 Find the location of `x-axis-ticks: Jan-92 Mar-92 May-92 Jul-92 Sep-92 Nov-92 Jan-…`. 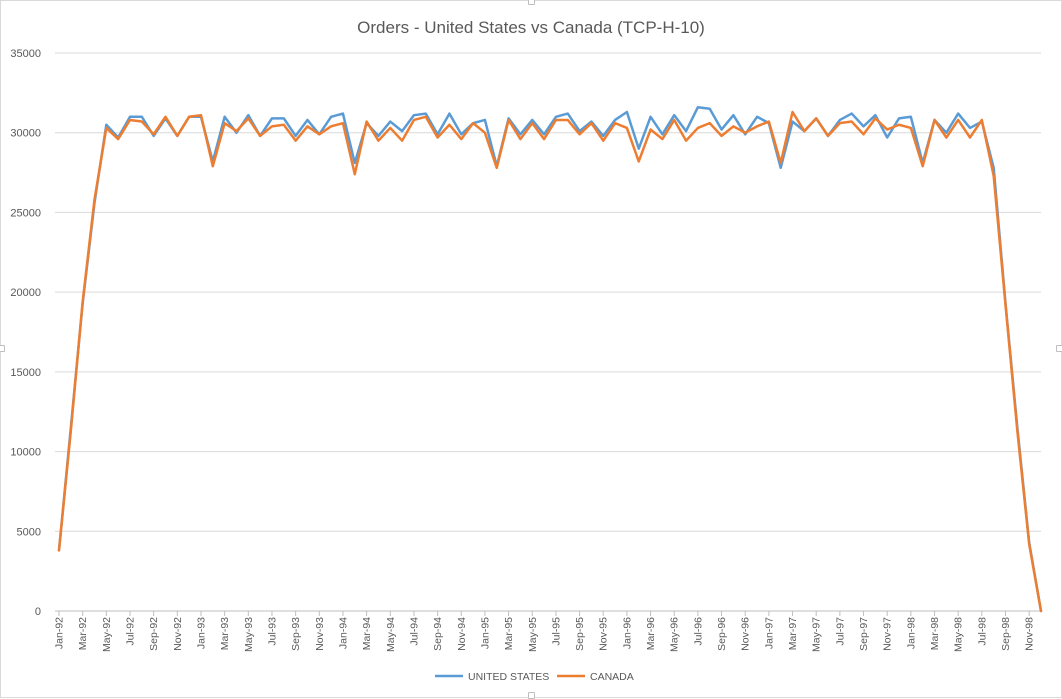

x-axis-ticks: Jan-92 Mar-92 May-92 Jul-92 Sep-92 Nov-92 Jan-… is located at coordinates (545, 631).